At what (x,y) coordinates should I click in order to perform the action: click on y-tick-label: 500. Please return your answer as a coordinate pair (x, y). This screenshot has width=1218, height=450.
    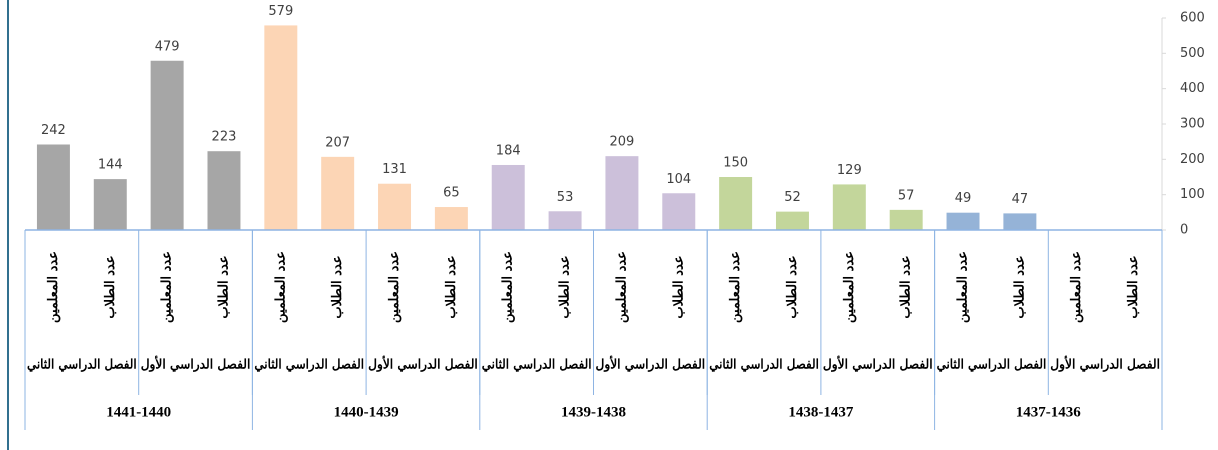
    Looking at the image, I should click on (1192, 53).